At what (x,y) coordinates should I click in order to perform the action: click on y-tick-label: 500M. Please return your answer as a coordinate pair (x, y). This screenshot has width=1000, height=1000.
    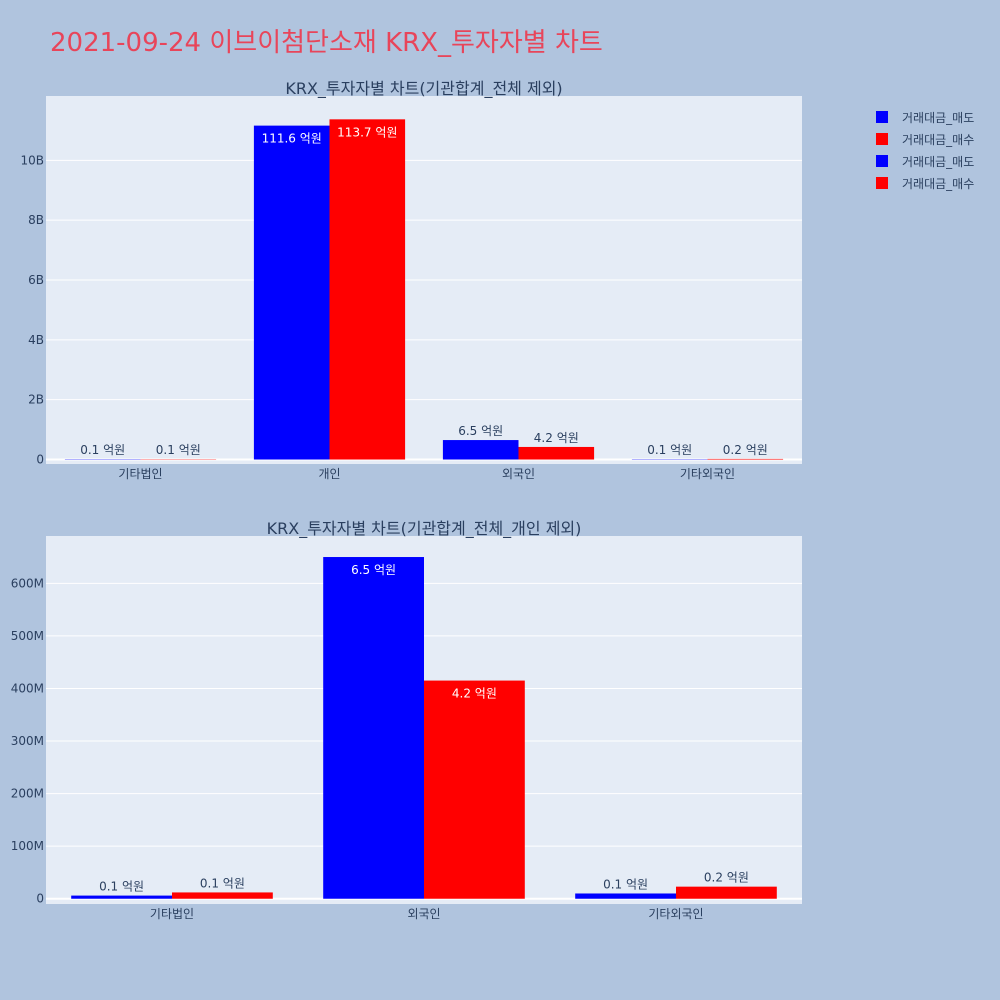
    Looking at the image, I should click on (27, 636).